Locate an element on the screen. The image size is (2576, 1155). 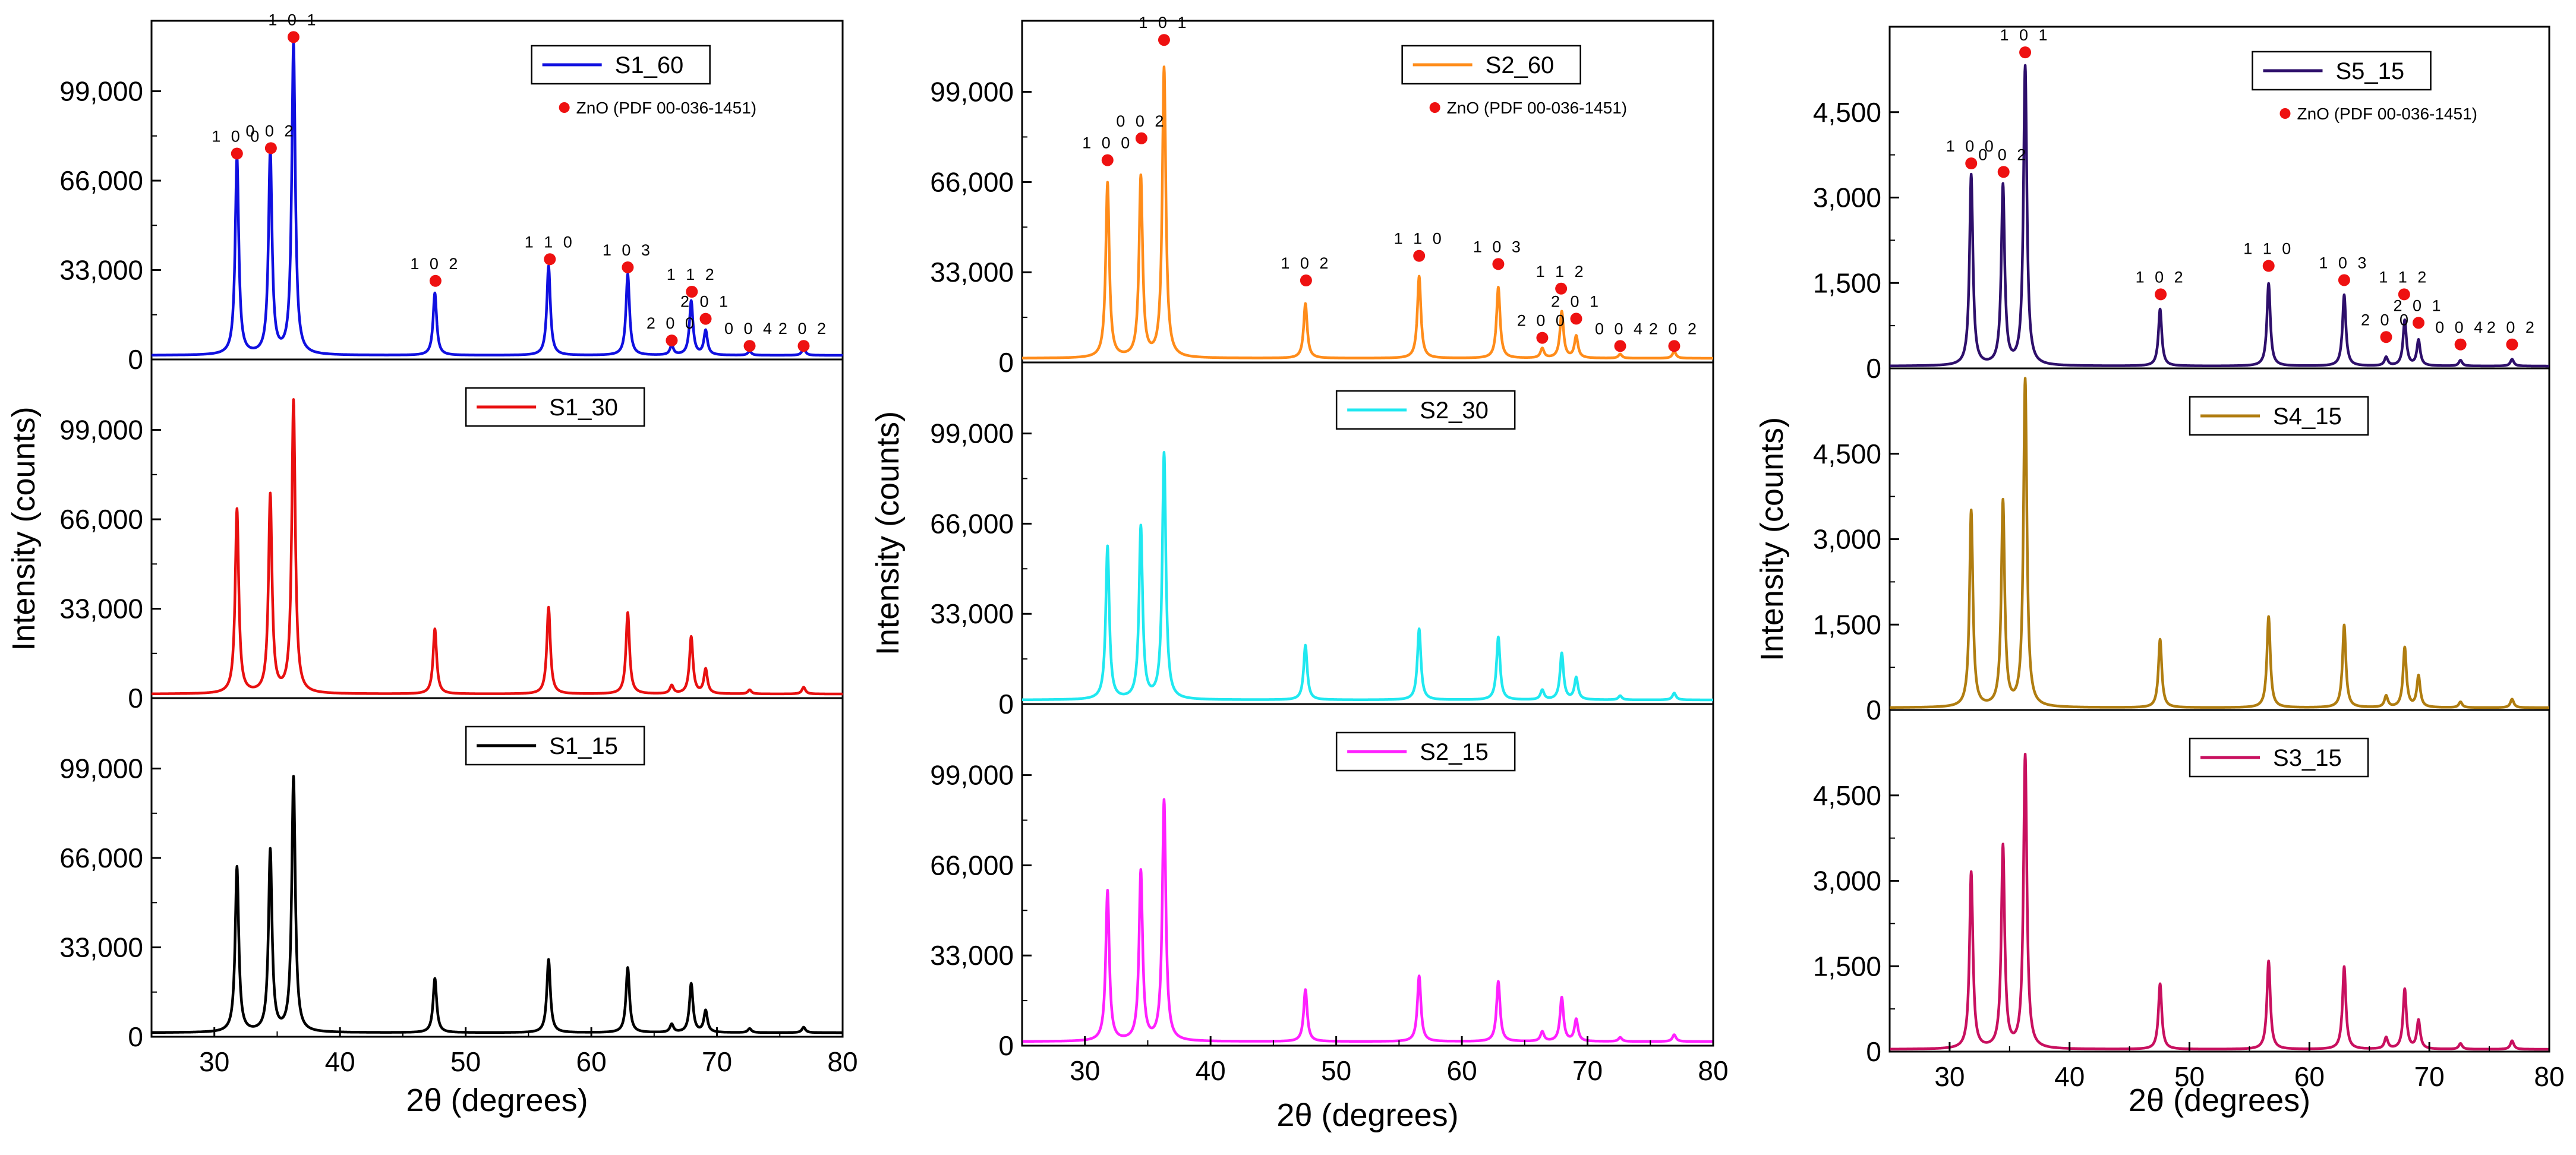
x-tick-label: 60 is located at coordinates (592, 1061).